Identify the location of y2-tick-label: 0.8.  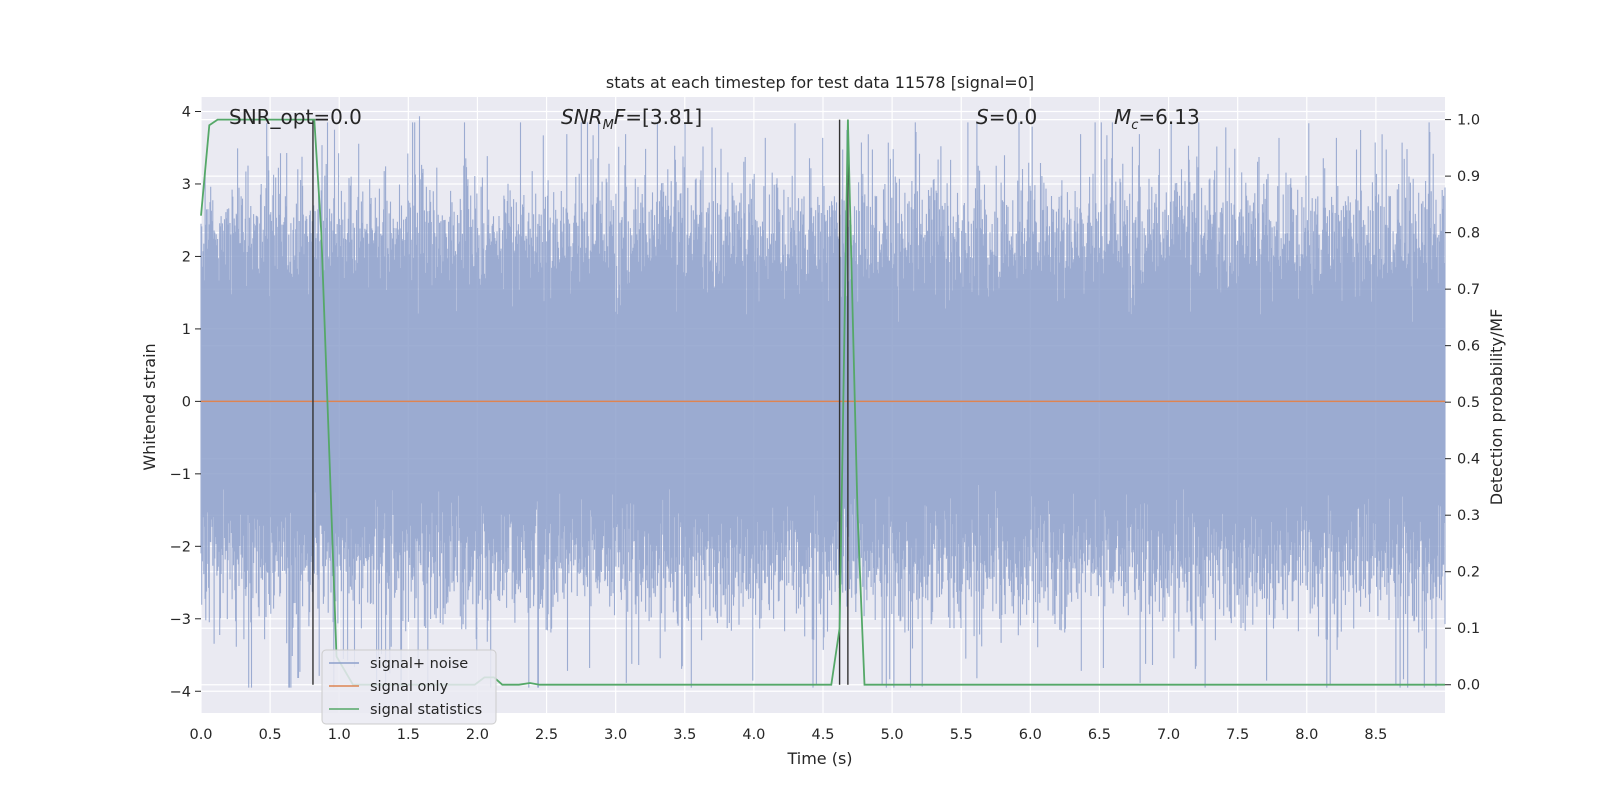
(1468, 234).